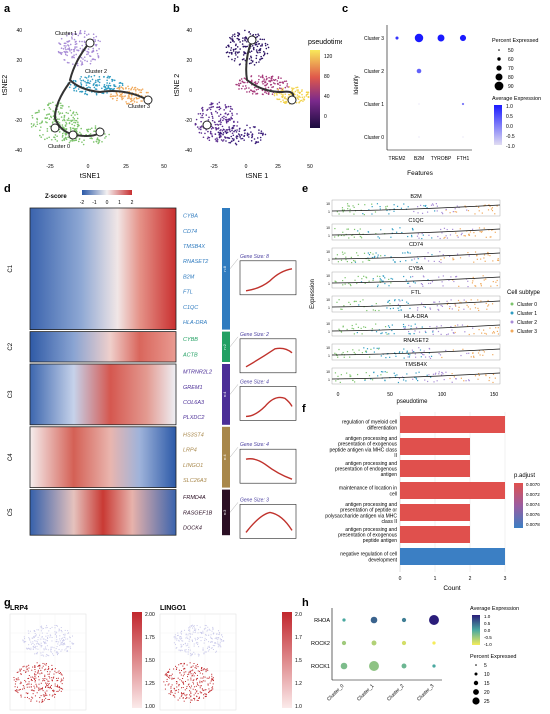 This screenshot has width=550, height=714. What do you see at coordinates (20, 91) in the screenshot?
I see `tick-label: 0` at bounding box center [20, 91].